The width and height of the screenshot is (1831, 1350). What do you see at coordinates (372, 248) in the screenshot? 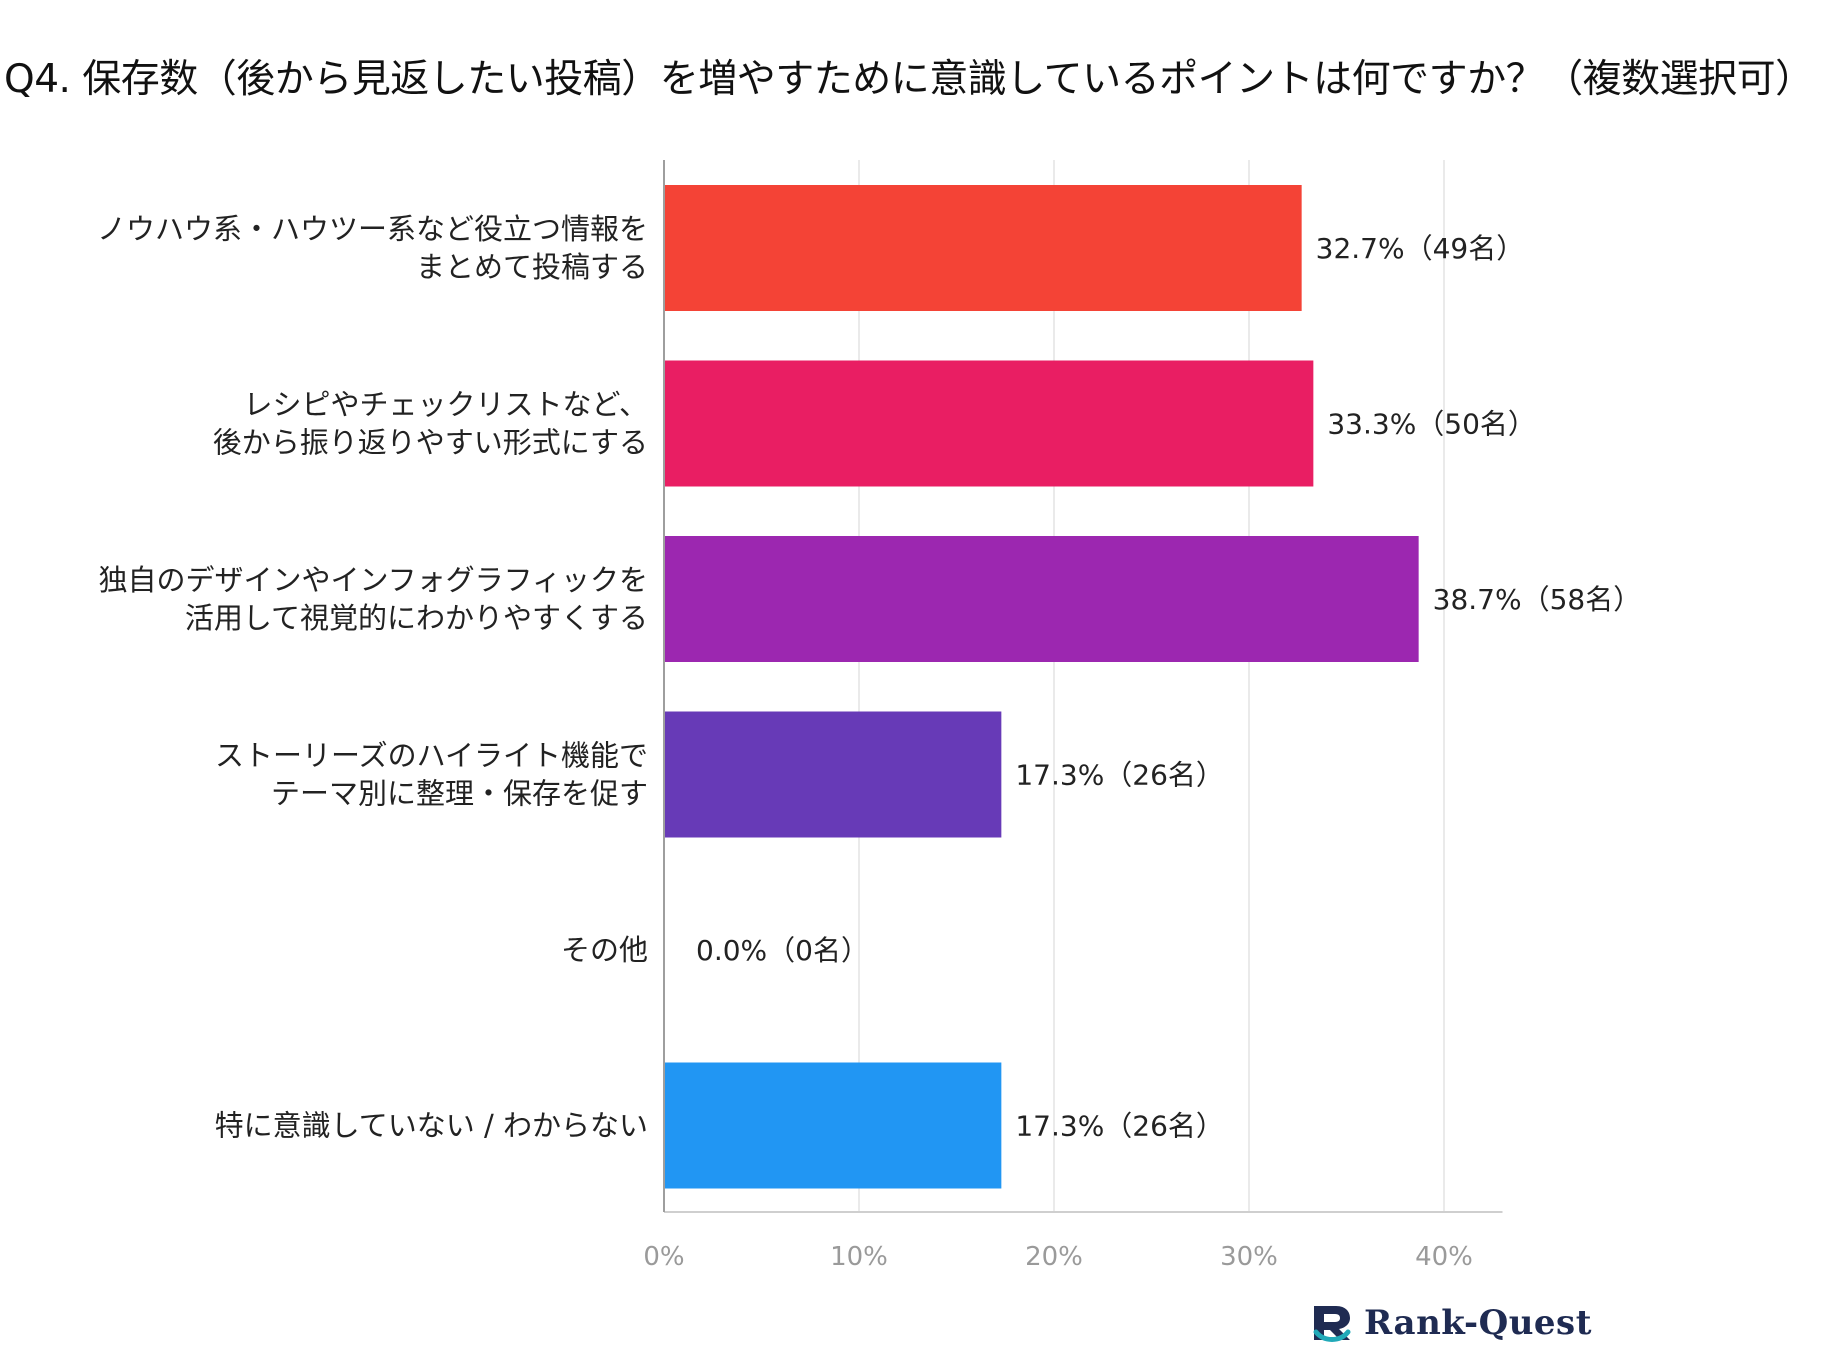
I see `category-label-1: ノウハウ系・ハウツー系など役立つ情報をまとめて投稿する` at bounding box center [372, 248].